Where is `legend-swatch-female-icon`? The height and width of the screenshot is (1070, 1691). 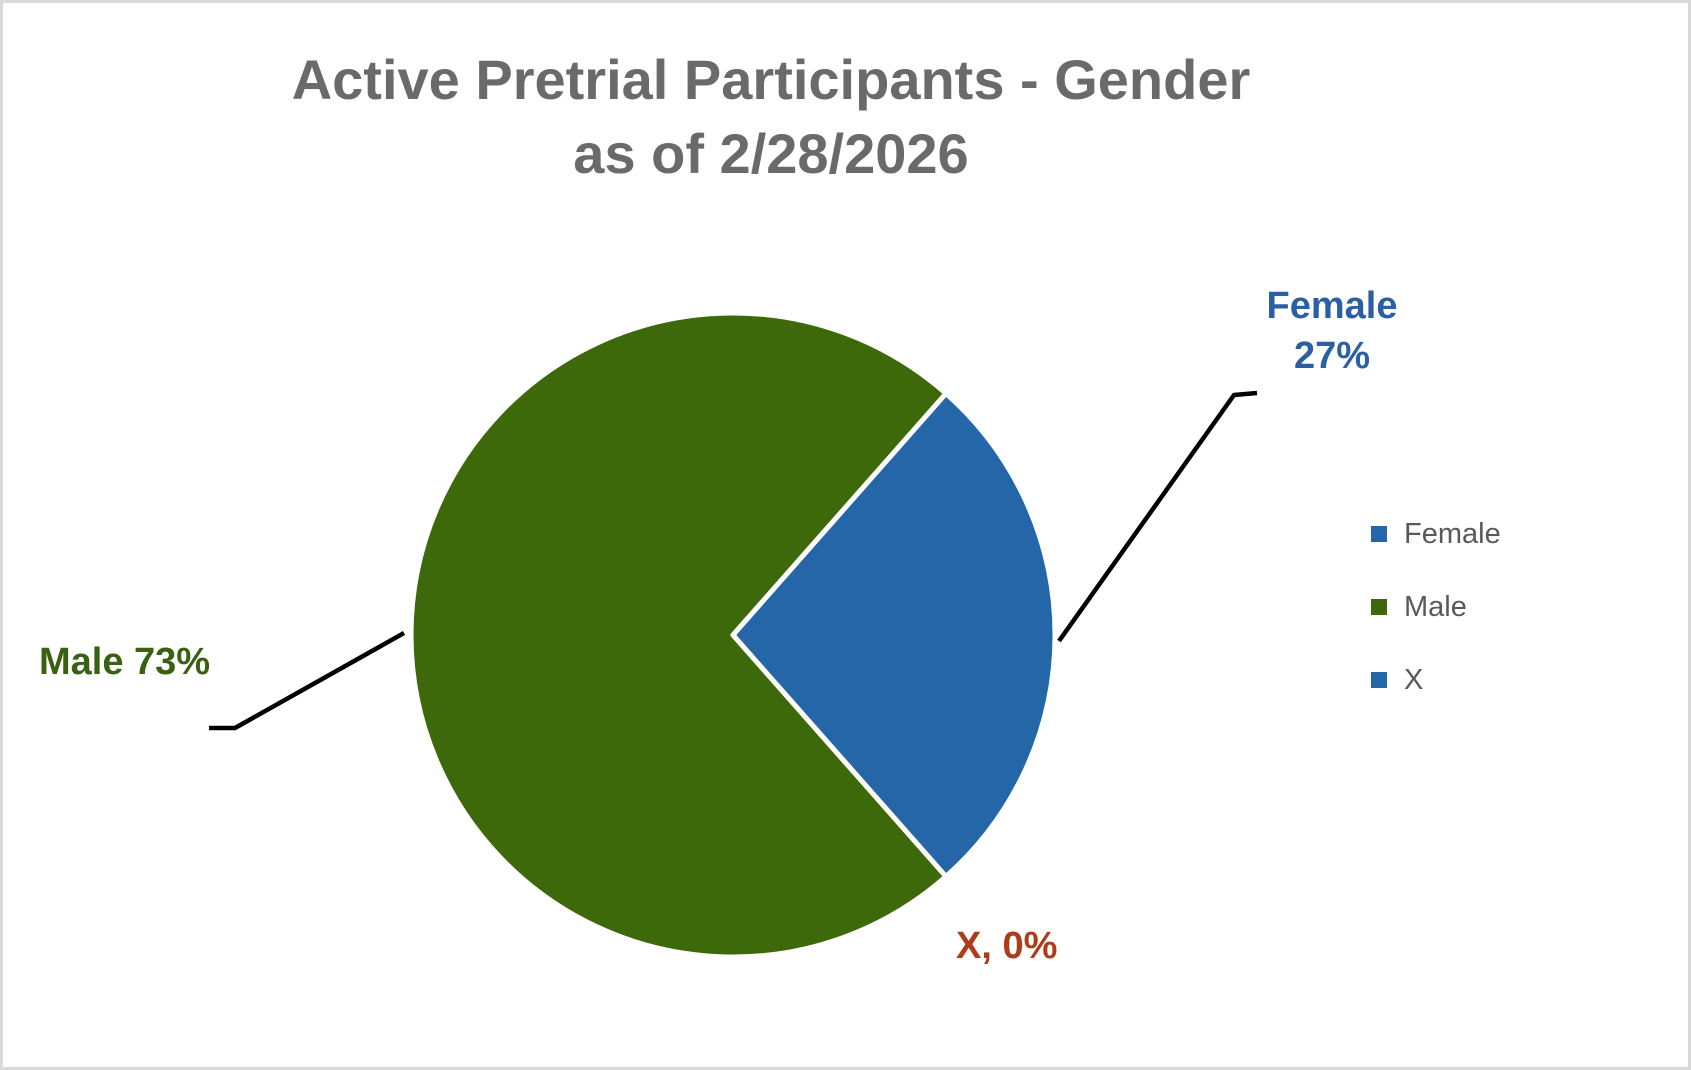
legend-swatch-female-icon is located at coordinates (1379, 534).